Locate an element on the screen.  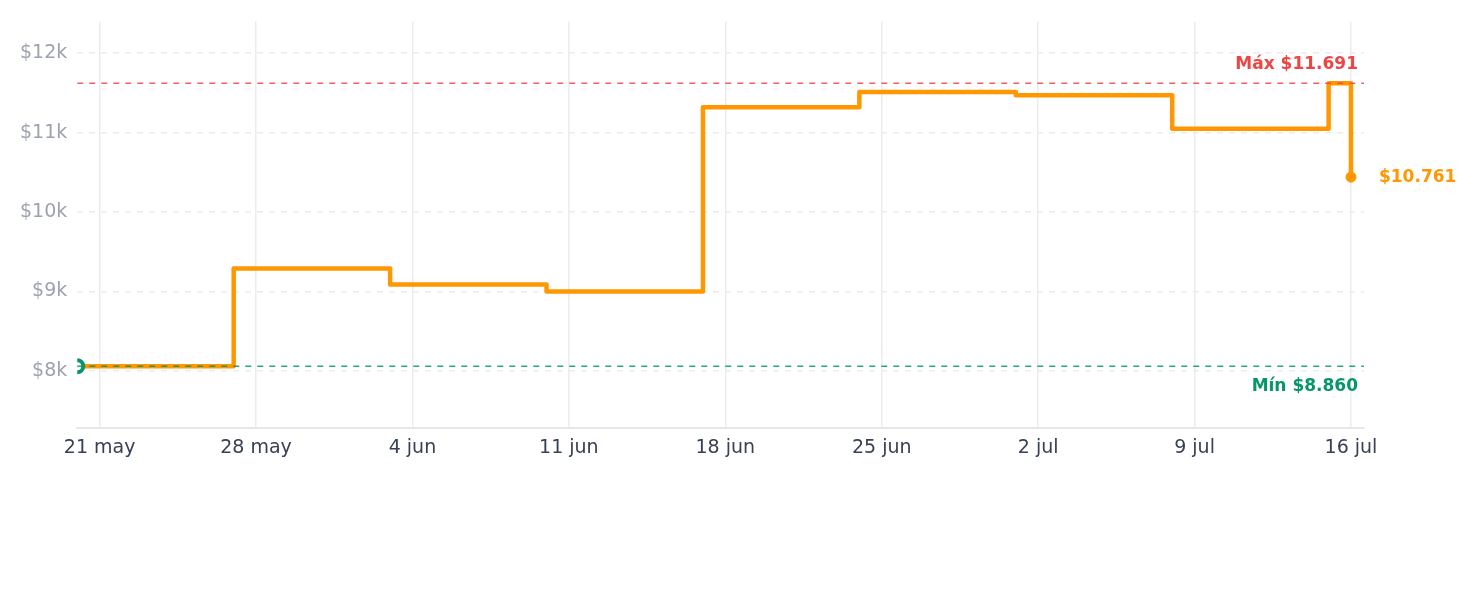
x-tick-label: 25 jun is located at coordinates (881, 445).